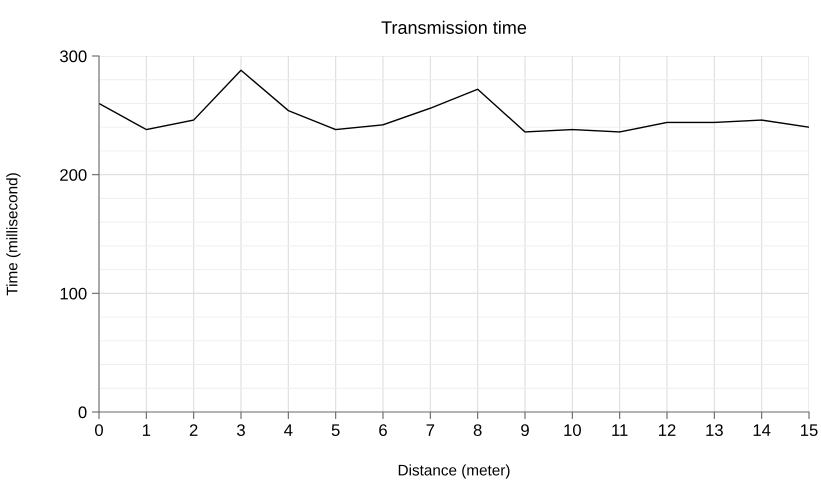 Image resolution: width=821 pixels, height=484 pixels. What do you see at coordinates (99, 430) in the screenshot?
I see `x-tick-label: 0` at bounding box center [99, 430].